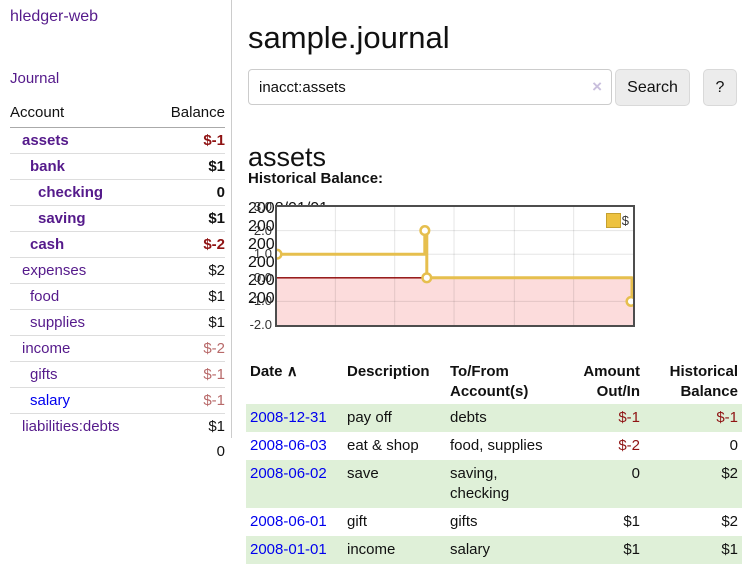 The height and width of the screenshot is (582, 742). Describe the element at coordinates (117, 296) in the screenshot. I see `account-row: food $1` at that location.